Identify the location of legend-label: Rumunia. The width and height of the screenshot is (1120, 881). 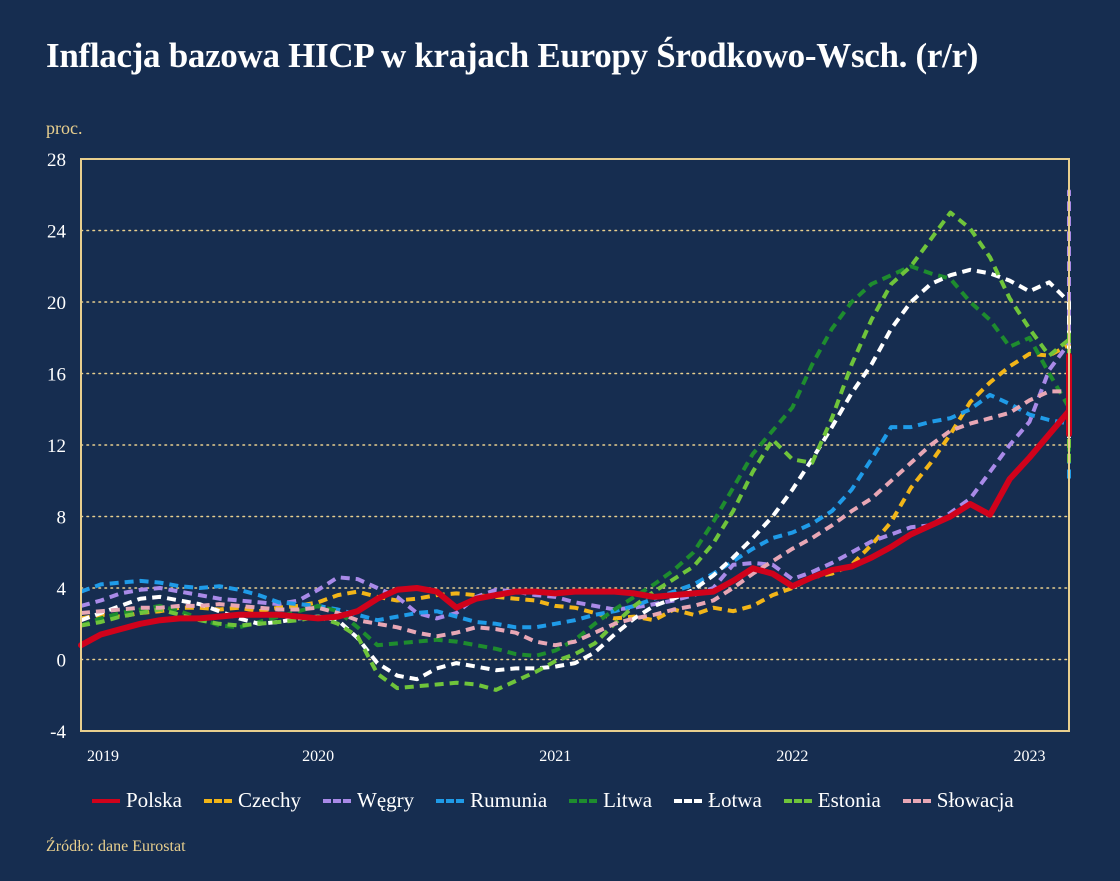
(509, 800).